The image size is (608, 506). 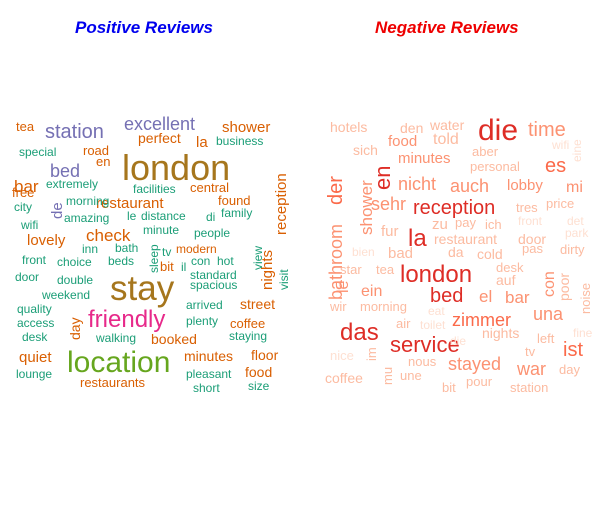 What do you see at coordinates (210, 217) in the screenshot?
I see `positive-word-di: di` at bounding box center [210, 217].